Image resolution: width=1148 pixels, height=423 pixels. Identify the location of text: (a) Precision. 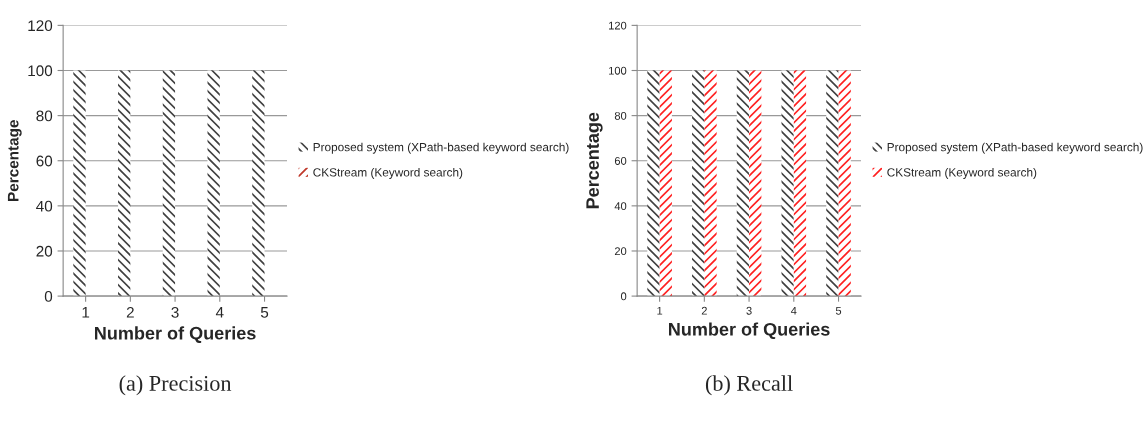
(175, 385).